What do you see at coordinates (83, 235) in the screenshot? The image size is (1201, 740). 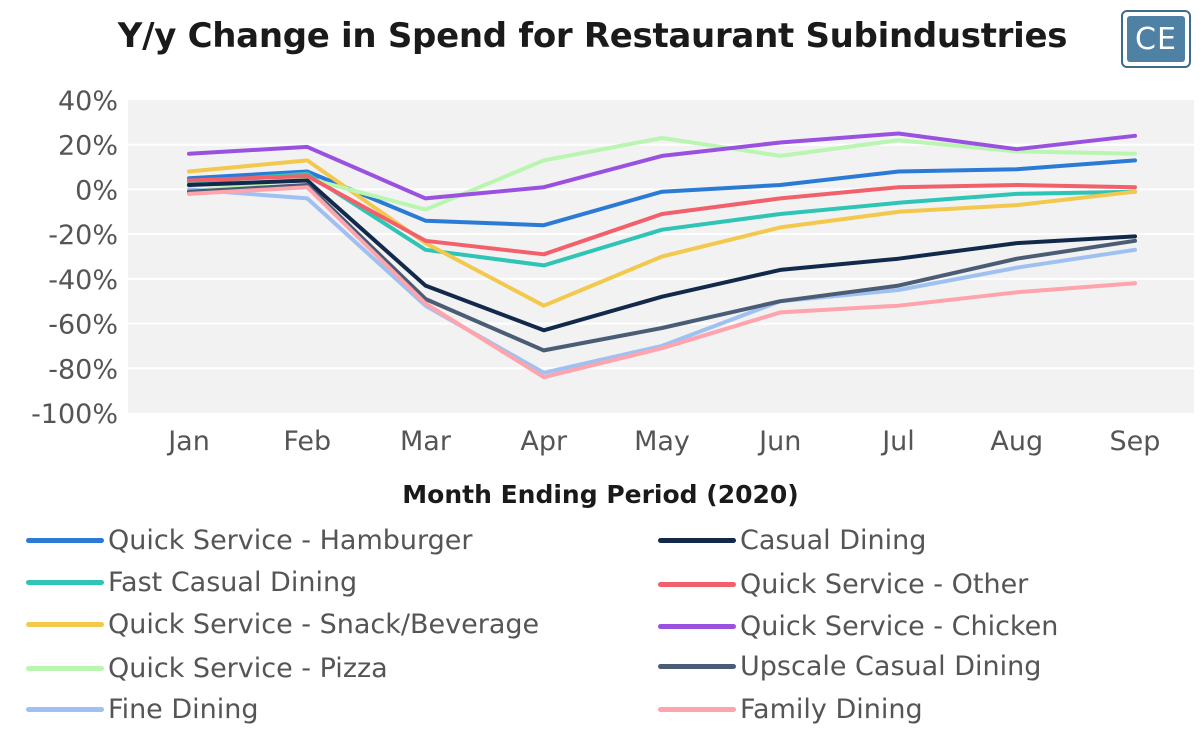 I see `y-tick-label: -20%` at bounding box center [83, 235].